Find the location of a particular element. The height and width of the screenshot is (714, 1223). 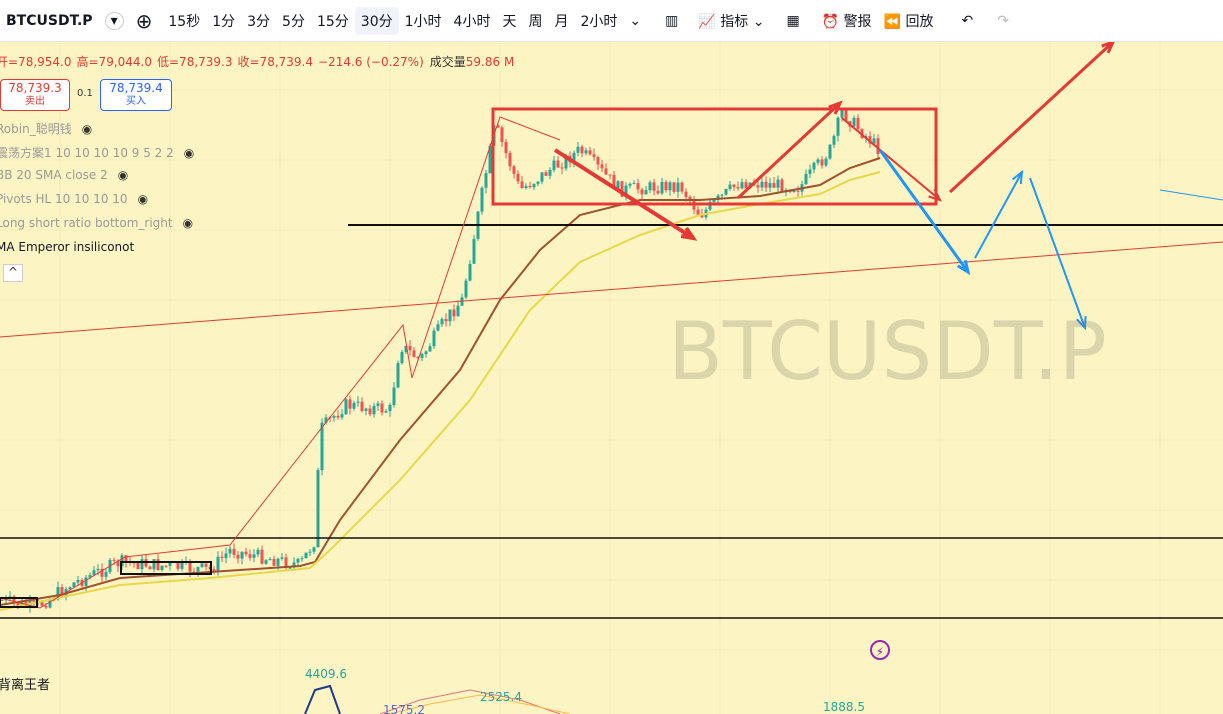

dropdown: ⌄ is located at coordinates (635, 20).